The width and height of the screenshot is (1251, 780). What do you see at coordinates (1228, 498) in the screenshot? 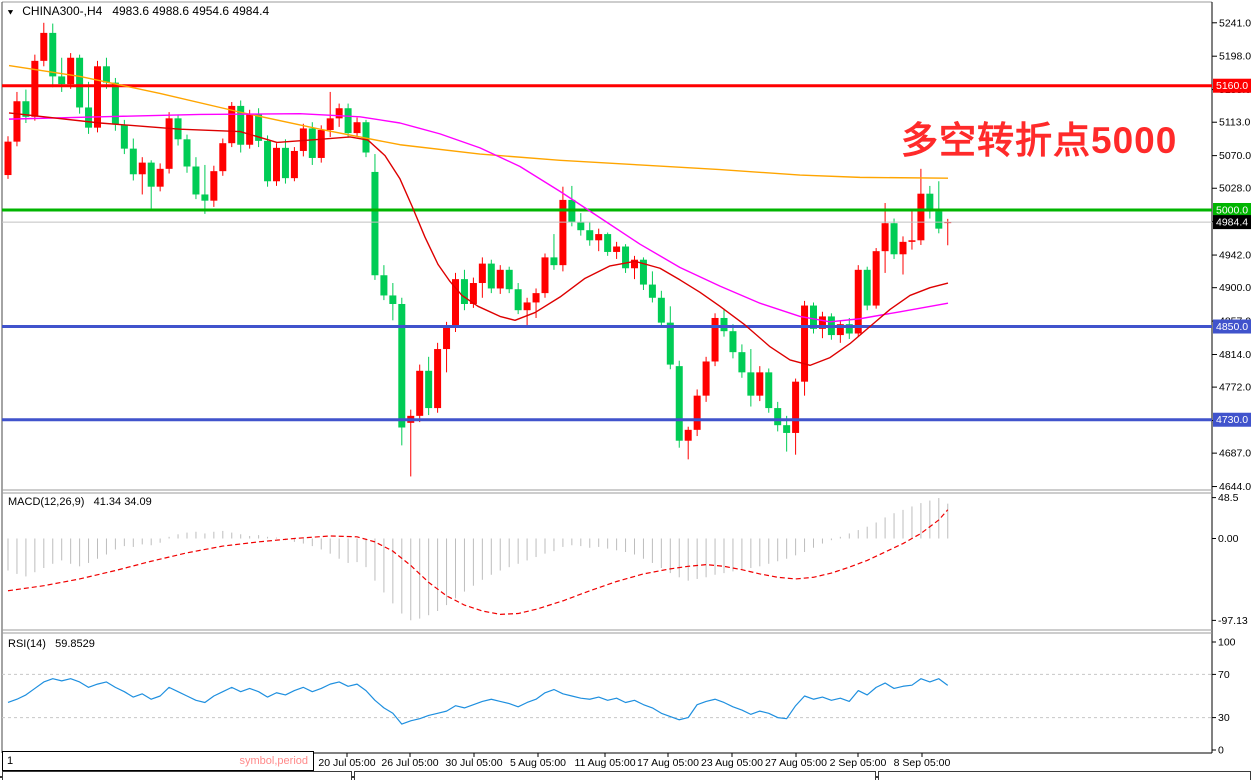
I see `macd-axis-label: 48.5` at bounding box center [1228, 498].